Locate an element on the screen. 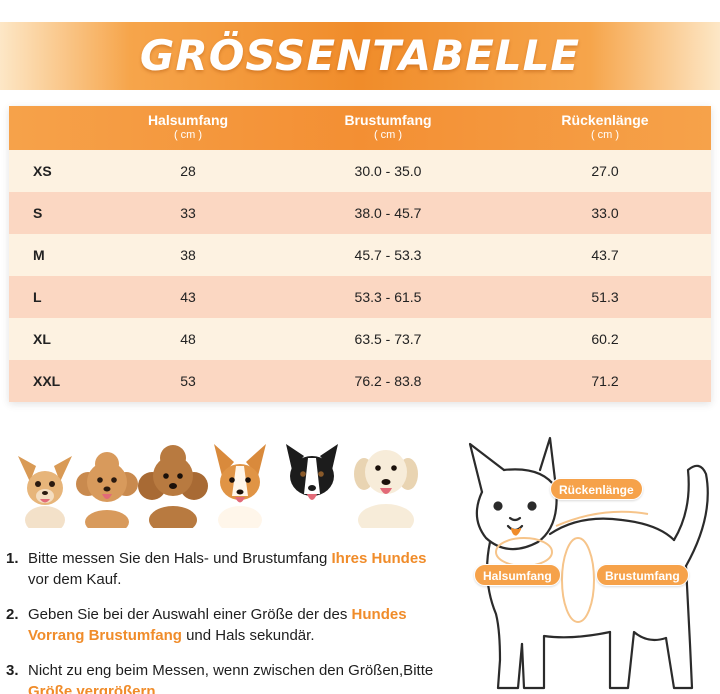 The height and width of the screenshot is (694, 720). dog-photos is located at coordinates (219, 482).